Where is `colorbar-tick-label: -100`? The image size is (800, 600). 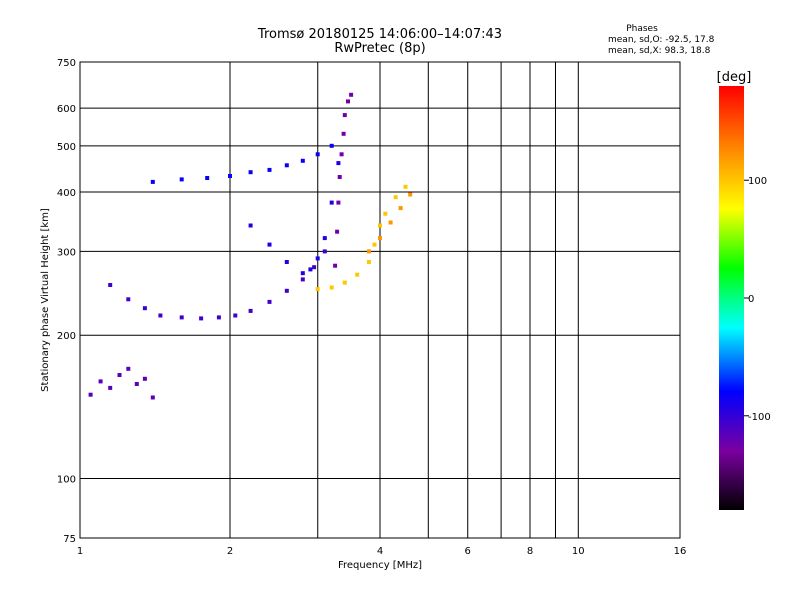
colorbar-tick-label: -100 is located at coordinates (759, 417).